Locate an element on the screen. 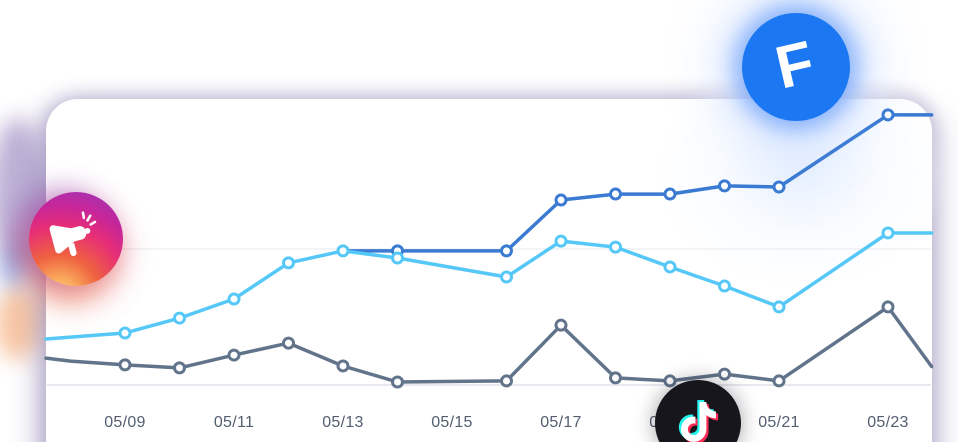 The width and height of the screenshot is (958, 442). facebook-badge: F is located at coordinates (796, 67).